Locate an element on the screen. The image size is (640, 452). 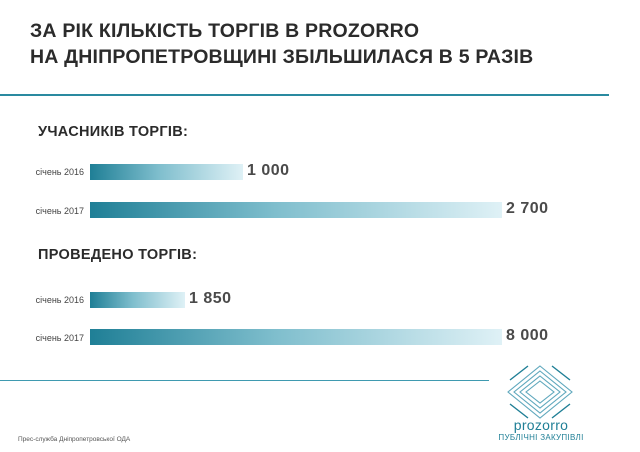
section-title-tenders: ПРОВЕДЕНО ТОРГІВ: is located at coordinates (118, 255).